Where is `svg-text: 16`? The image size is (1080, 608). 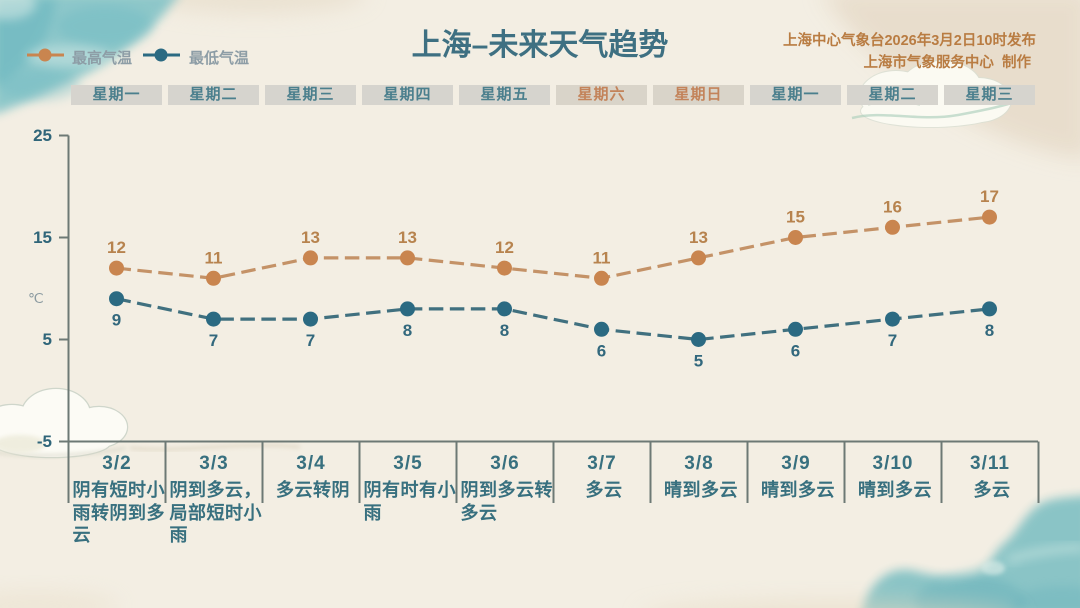 svg-text: 16 is located at coordinates (892, 206).